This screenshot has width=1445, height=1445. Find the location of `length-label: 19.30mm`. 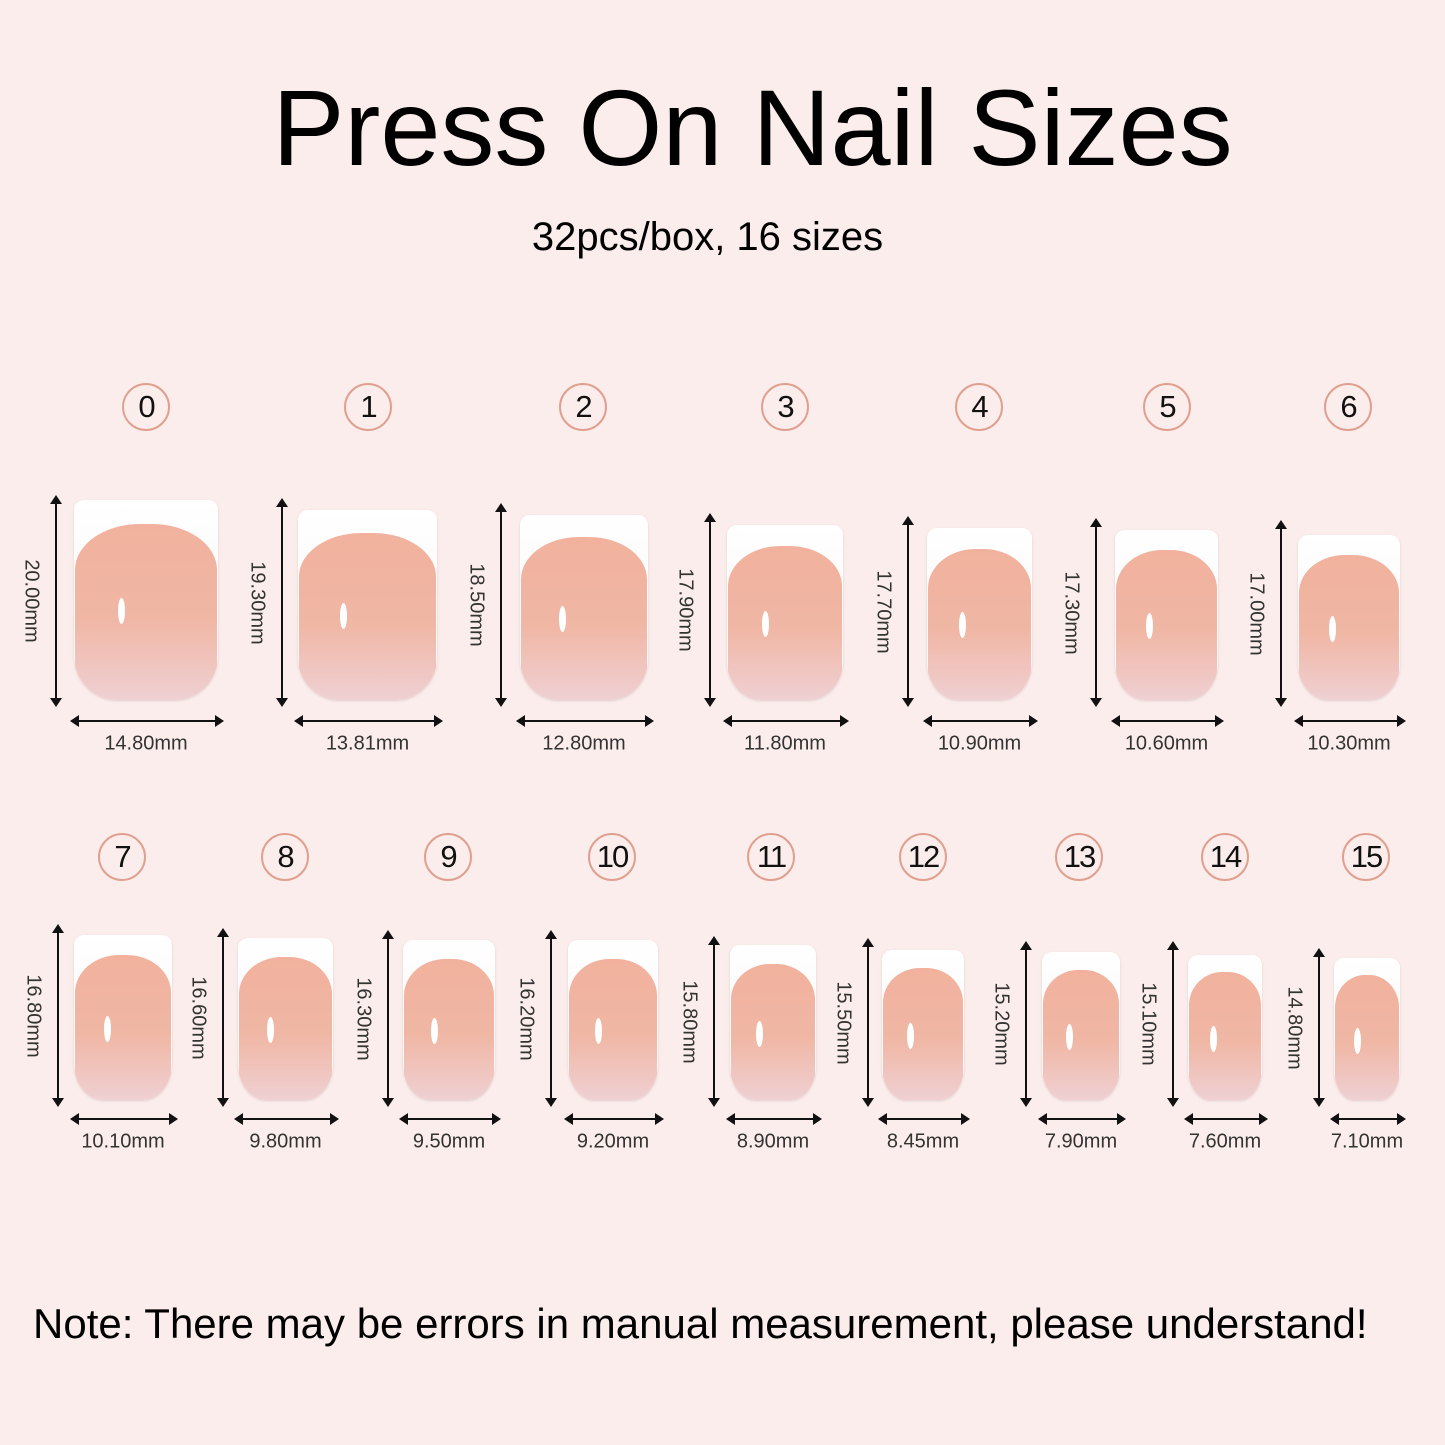

length-label: 19.30mm is located at coordinates (257, 602).